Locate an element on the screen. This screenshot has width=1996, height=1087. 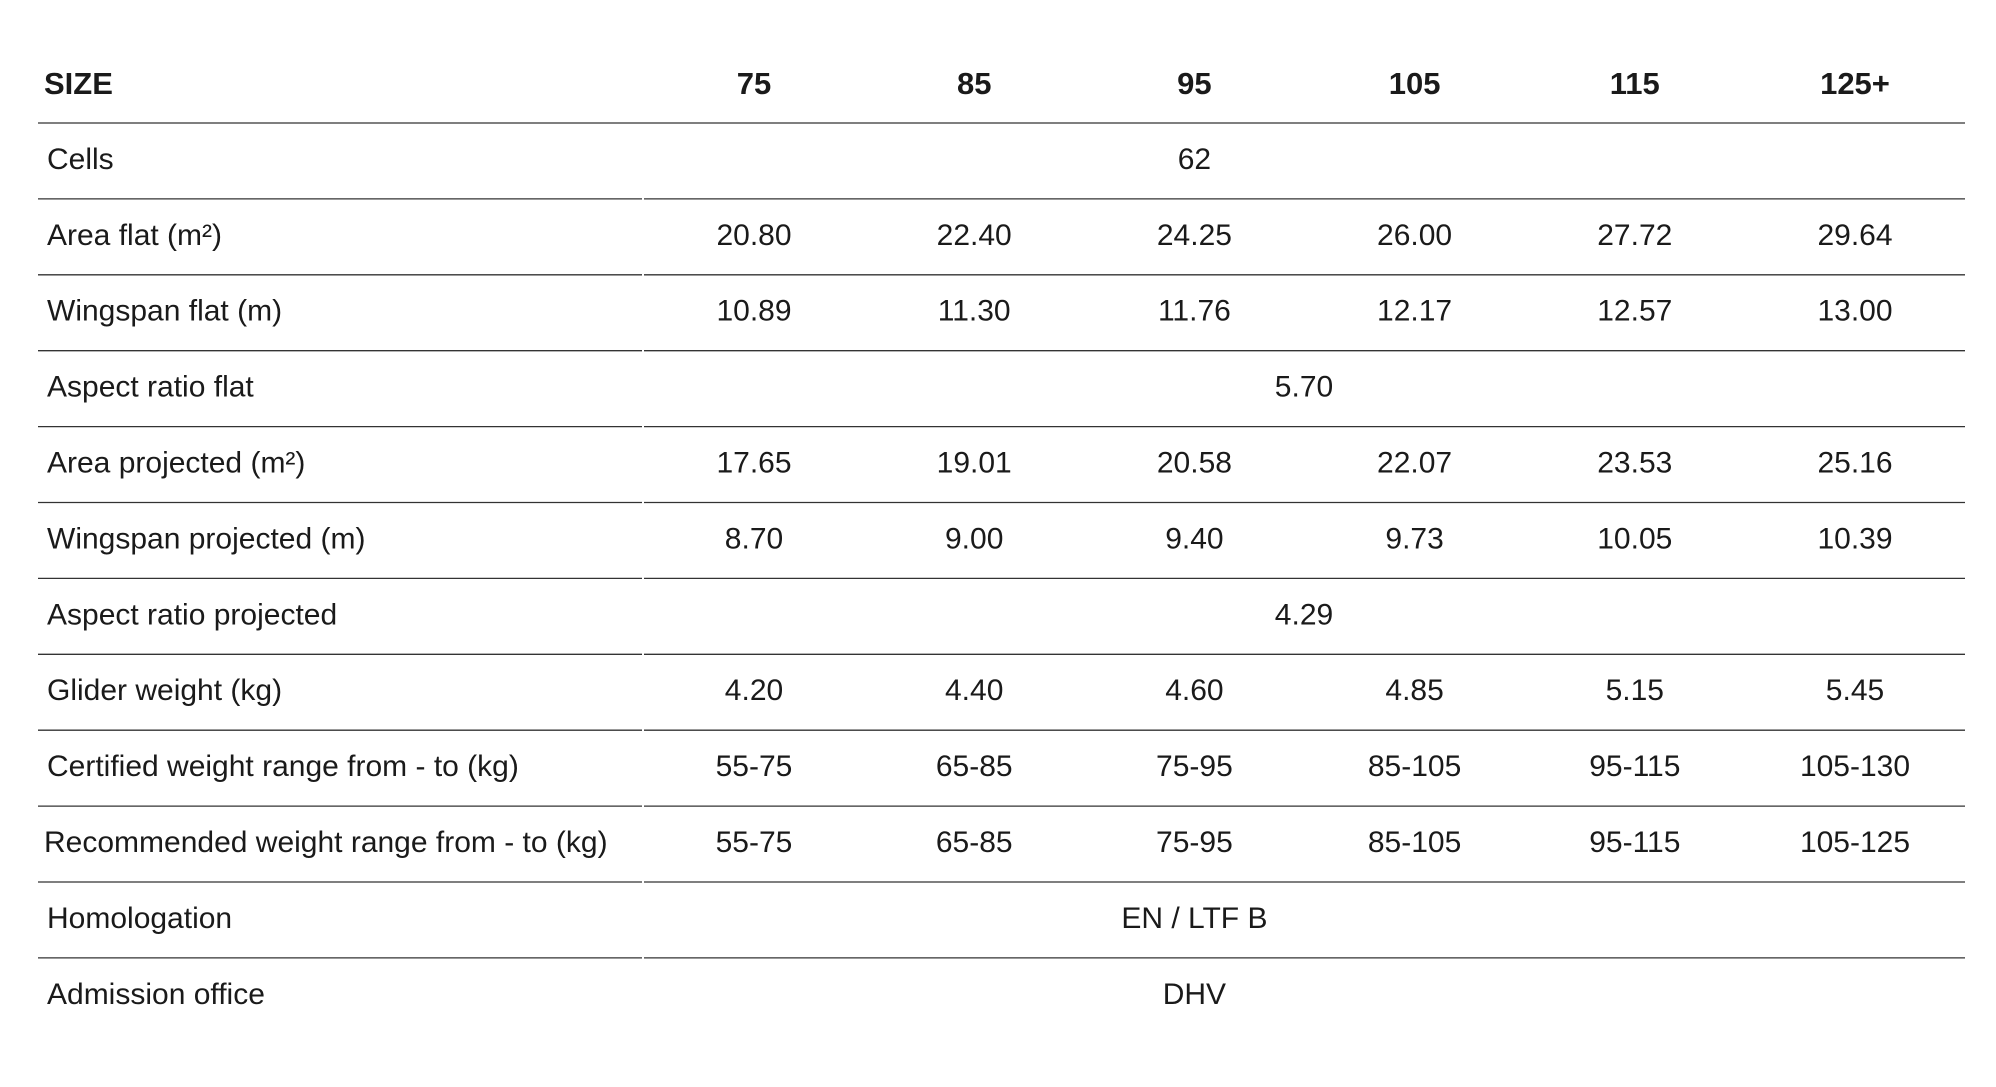
cell-value: 9.40 is located at coordinates (1194, 538).